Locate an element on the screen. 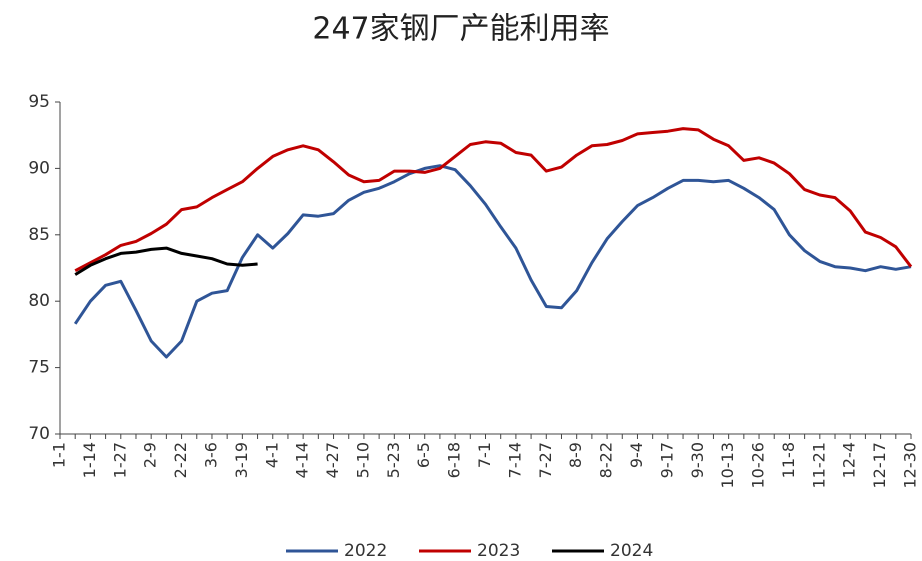 Image resolution: width=922 pixels, height=561 pixels. x-tick-label: 6-5 is located at coordinates (423, 455).